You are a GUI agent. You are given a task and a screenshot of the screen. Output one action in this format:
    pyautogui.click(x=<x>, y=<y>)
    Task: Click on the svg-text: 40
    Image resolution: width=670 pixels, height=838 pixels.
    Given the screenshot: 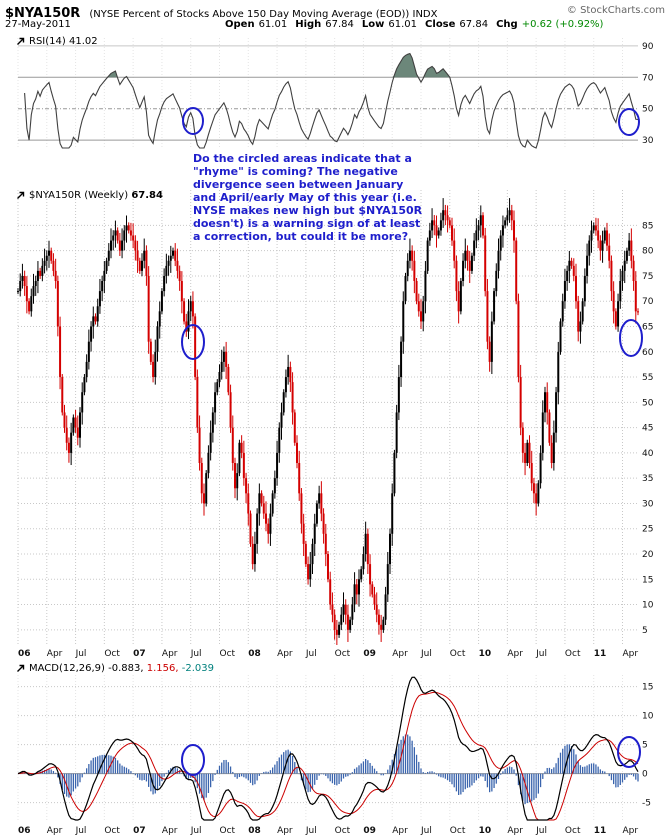 What is the action you would take?
    pyautogui.click(x=648, y=454)
    